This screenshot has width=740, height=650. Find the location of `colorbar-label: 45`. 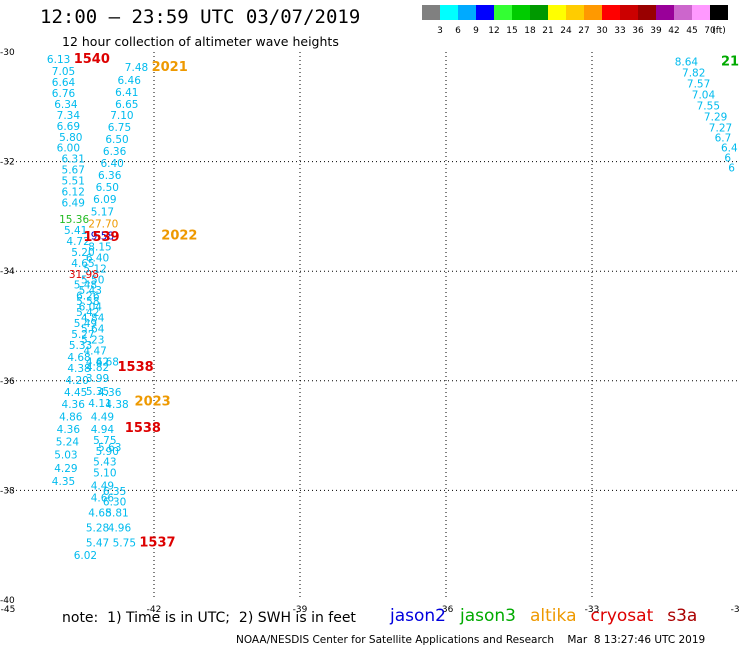

colorbar-label: 45 is located at coordinates (692, 31).